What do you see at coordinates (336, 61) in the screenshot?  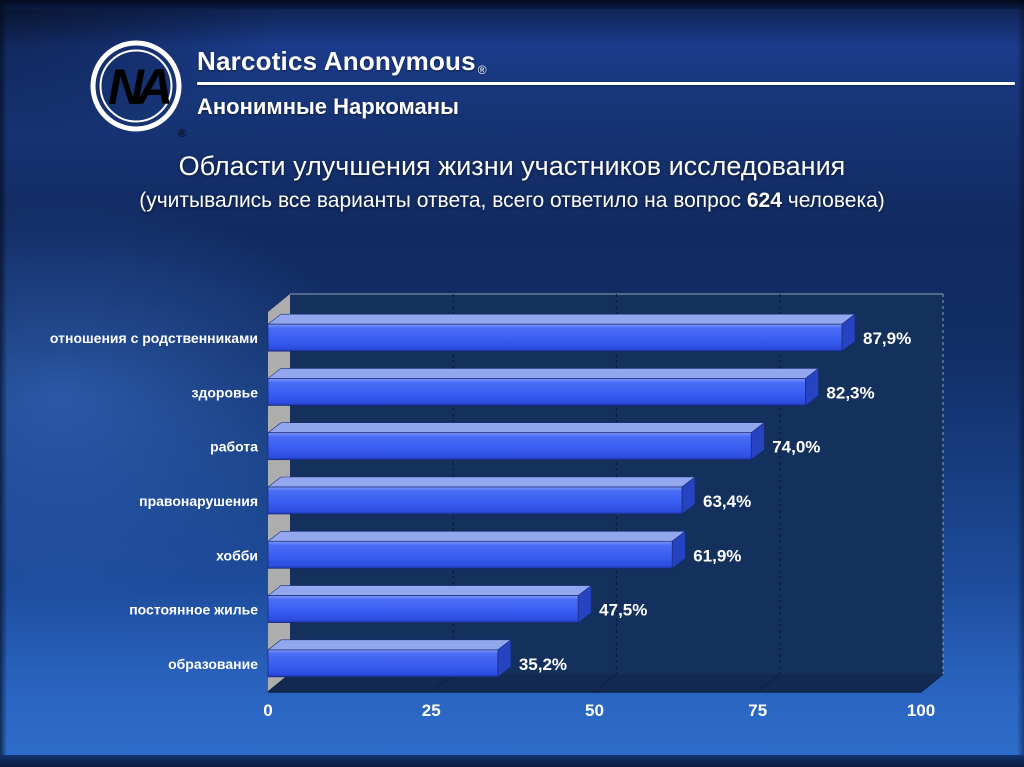 I see `brand-en-text: Narcotics Anonymous` at bounding box center [336, 61].